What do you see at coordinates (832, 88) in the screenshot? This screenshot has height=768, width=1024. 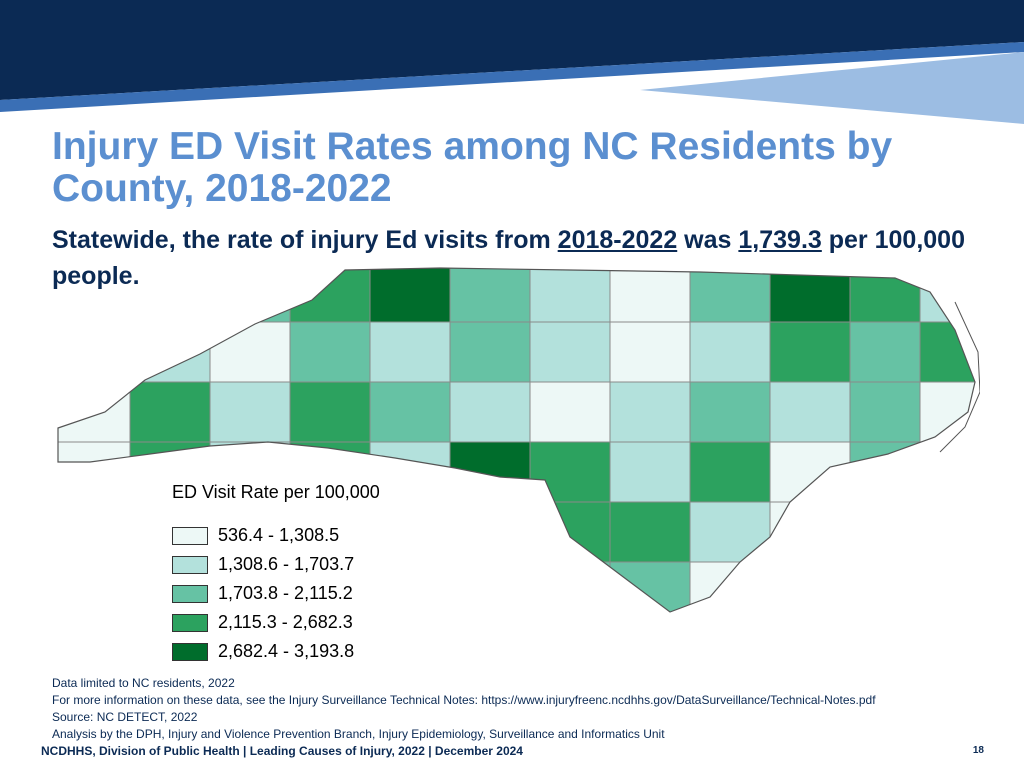 I see `banner-light-stripe` at bounding box center [832, 88].